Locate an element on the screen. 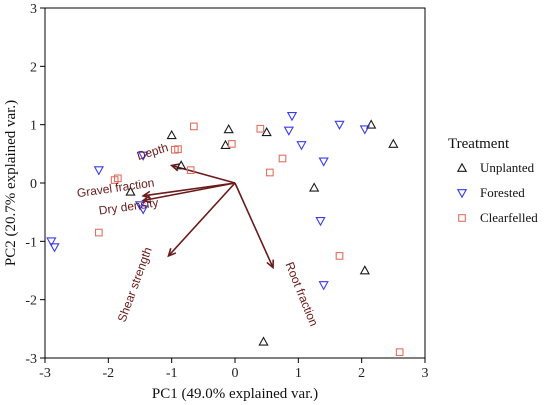 The width and height of the screenshot is (550, 405). y-tick-label: -3 is located at coordinates (31, 359).